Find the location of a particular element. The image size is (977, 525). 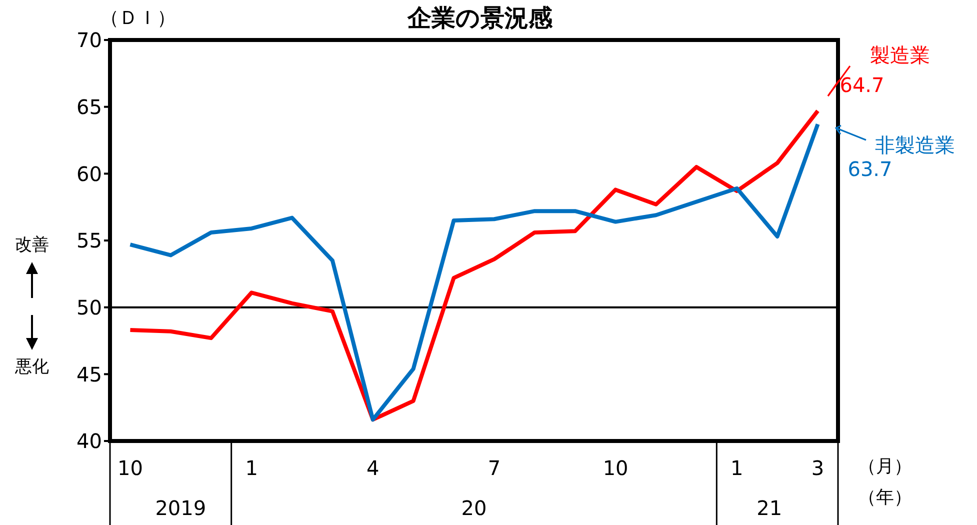

y-tick-label: 45 is located at coordinates (89, 374).